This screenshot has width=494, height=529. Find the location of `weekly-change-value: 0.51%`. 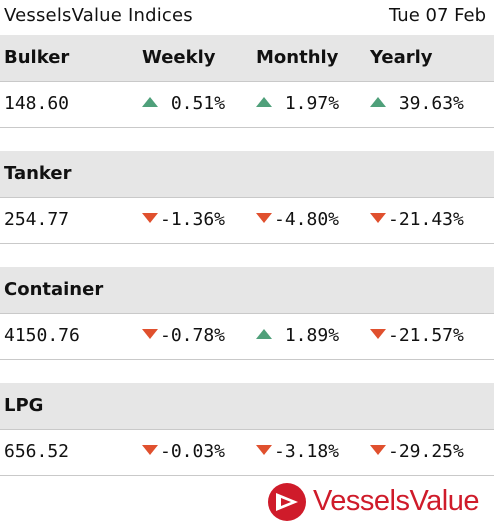

weekly-change-value: 0.51% is located at coordinates (198, 103).